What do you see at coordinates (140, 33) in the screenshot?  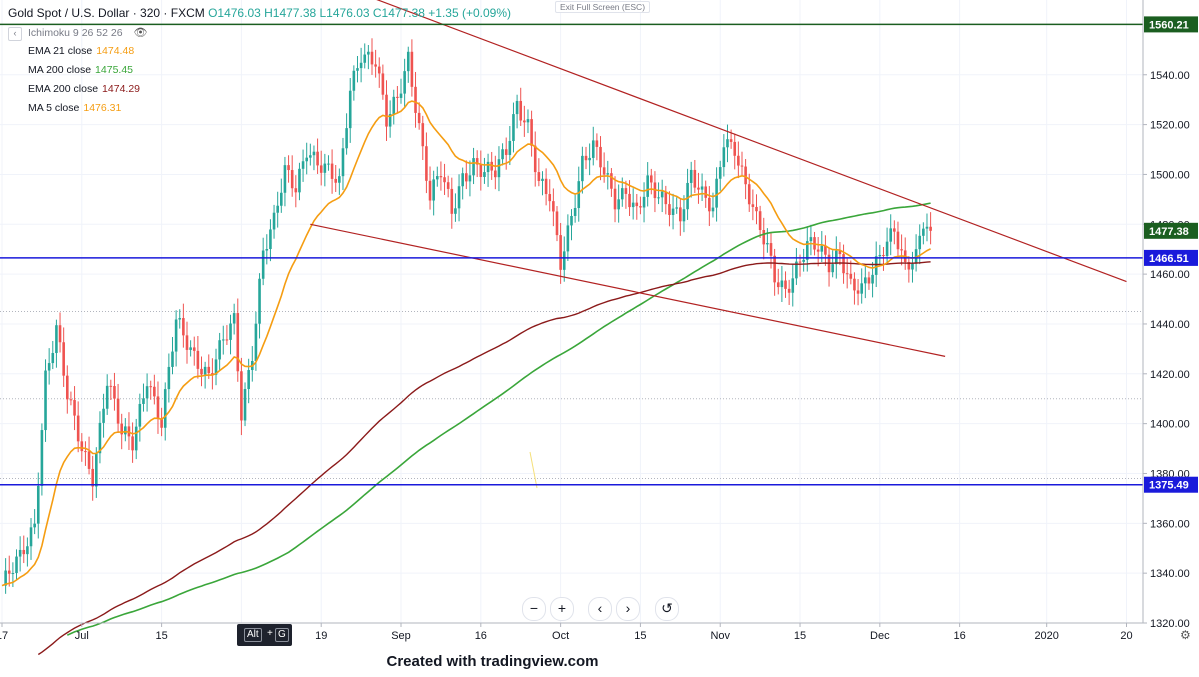 I see `visibility-eye-icon: 👁` at bounding box center [140, 33].